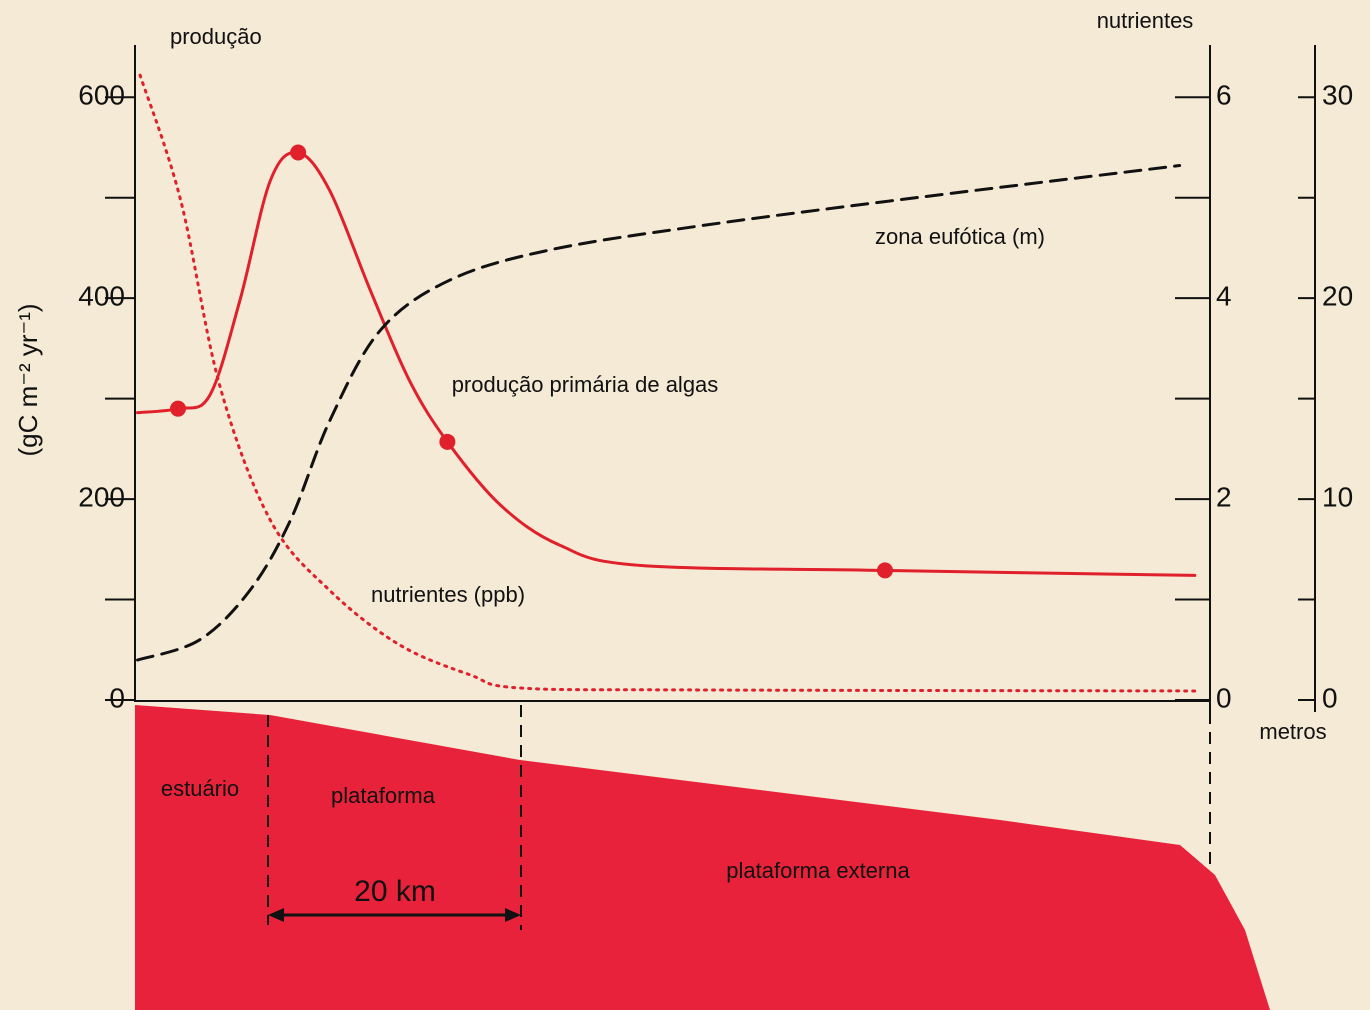 This screenshot has width=1370, height=1010. Describe the element at coordinates (383, 795) in the screenshot. I see `region-label: plataforma` at that location.